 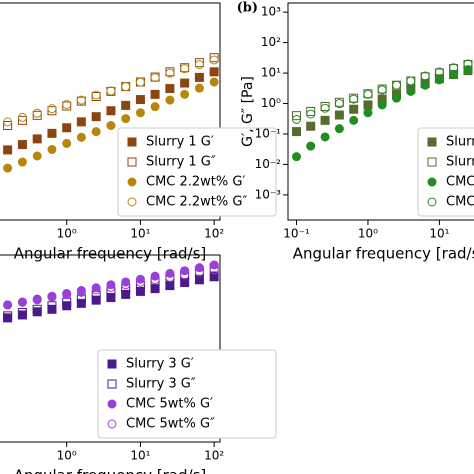 I want to click on legend-label: CMC 5wt% G′, so click(x=169, y=404).